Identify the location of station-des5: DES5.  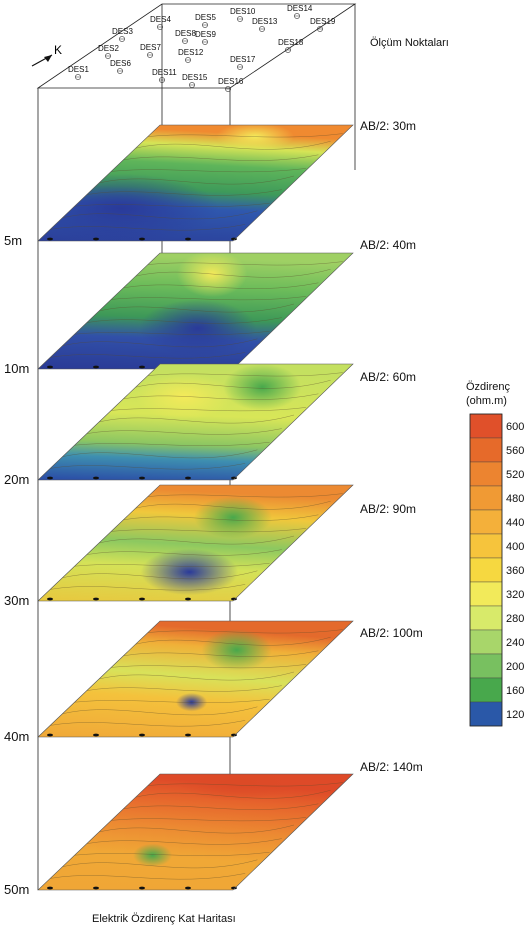
(205, 20).